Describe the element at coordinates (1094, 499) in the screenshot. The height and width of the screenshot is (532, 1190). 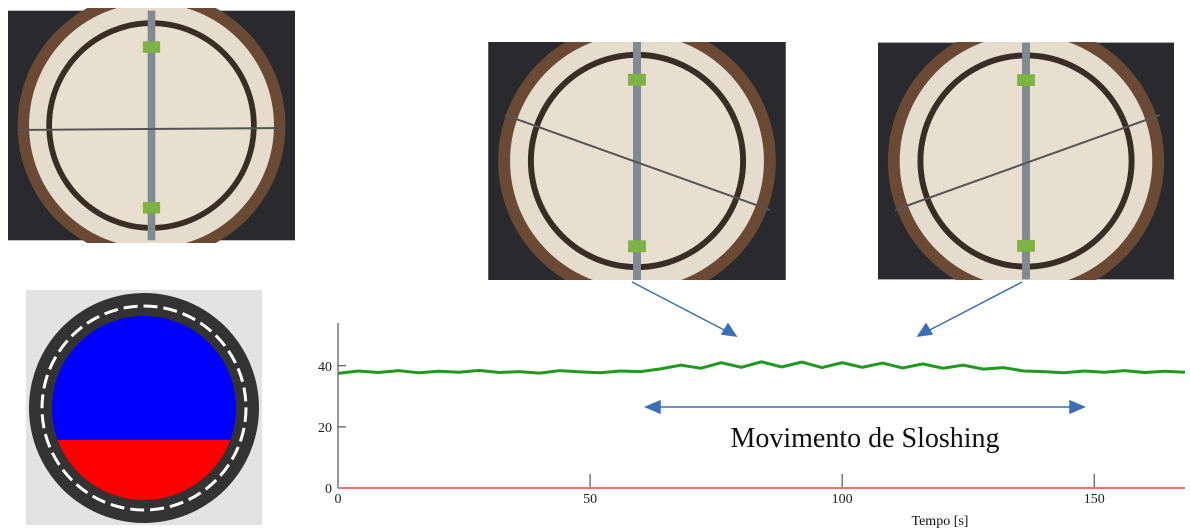
I see `x-tick-label: 150` at that location.